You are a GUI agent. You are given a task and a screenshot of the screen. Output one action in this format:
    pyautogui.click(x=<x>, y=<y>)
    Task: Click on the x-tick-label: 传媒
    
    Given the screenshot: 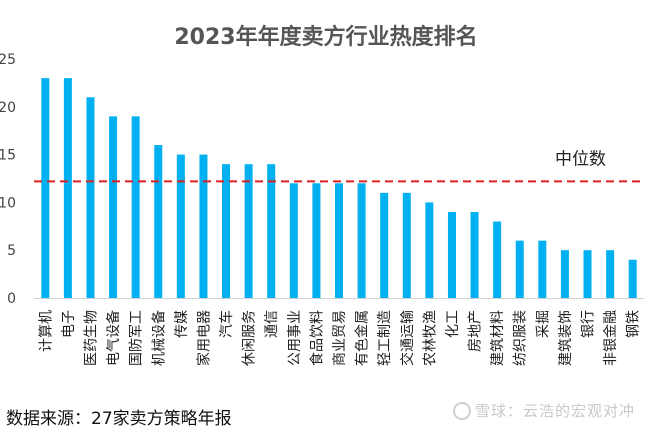 What is the action you would take?
    pyautogui.click(x=182, y=324)
    